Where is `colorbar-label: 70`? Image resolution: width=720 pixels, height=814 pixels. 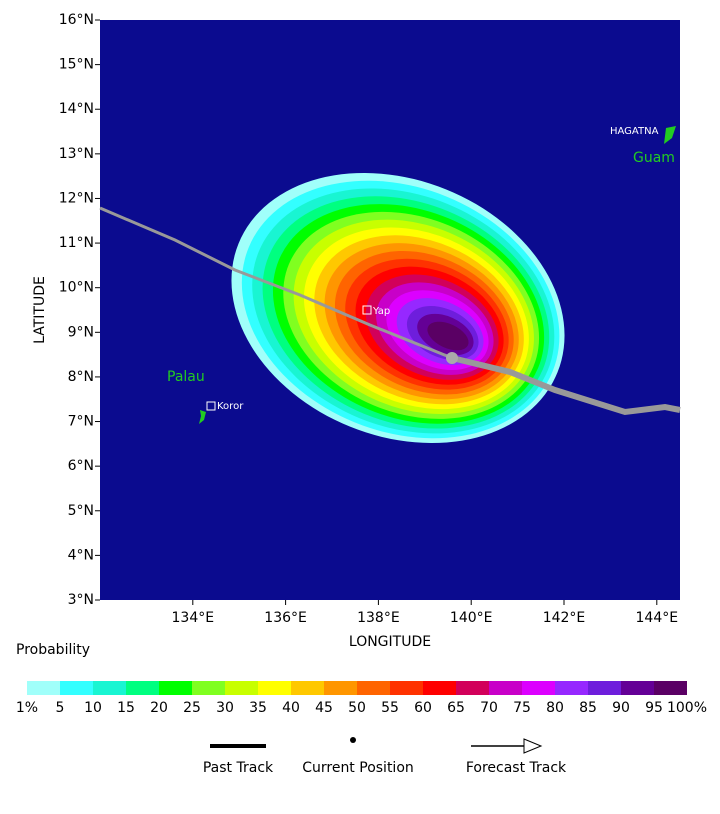 colorbar-label: 70 is located at coordinates (489, 708).